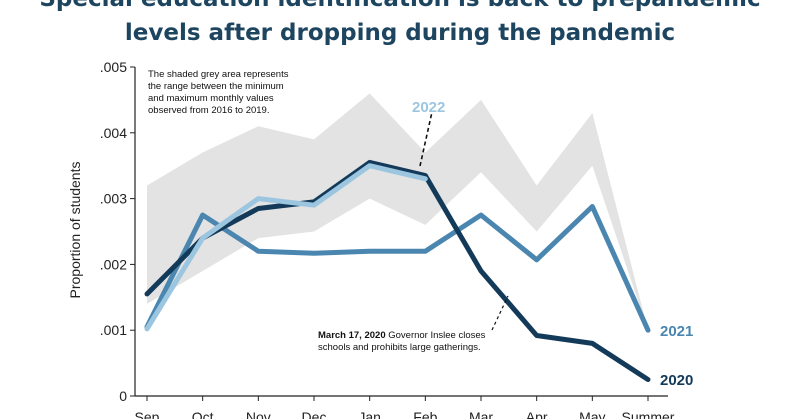 The width and height of the screenshot is (800, 419). I want to click on annotation-2022-arrow, so click(426, 139).